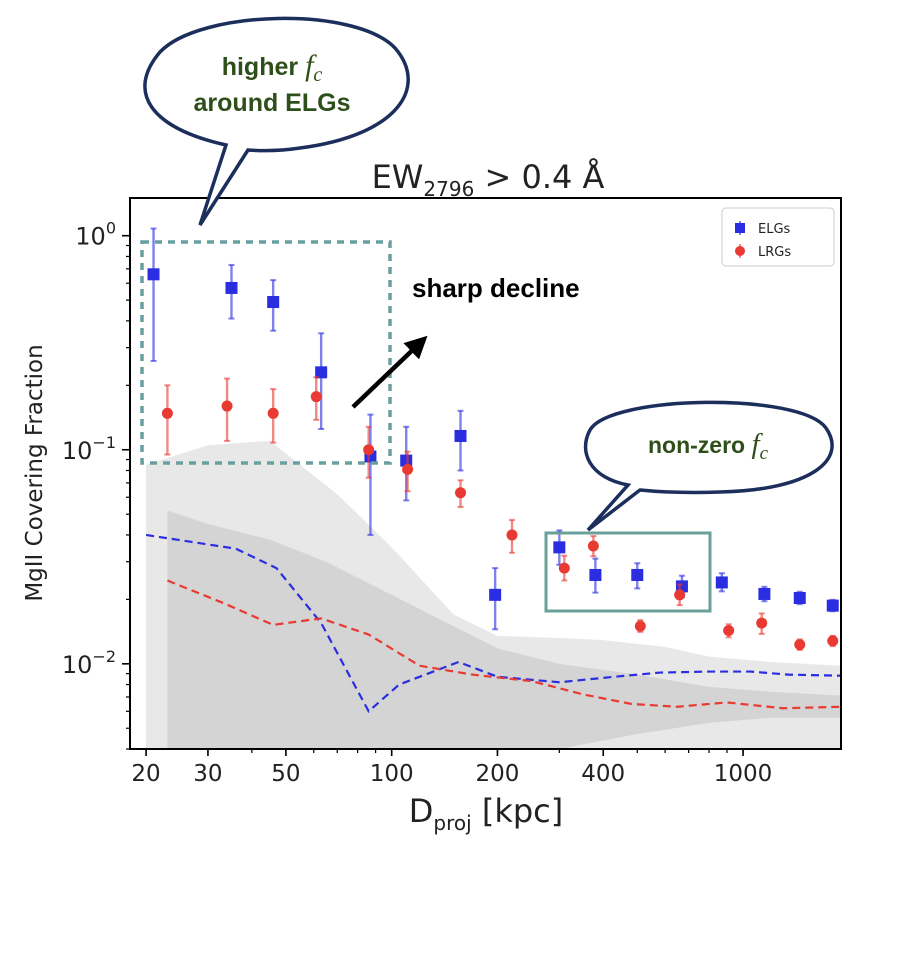 This screenshot has height=968, width=902. I want to click on x-tick-label: 100, so click(392, 774).